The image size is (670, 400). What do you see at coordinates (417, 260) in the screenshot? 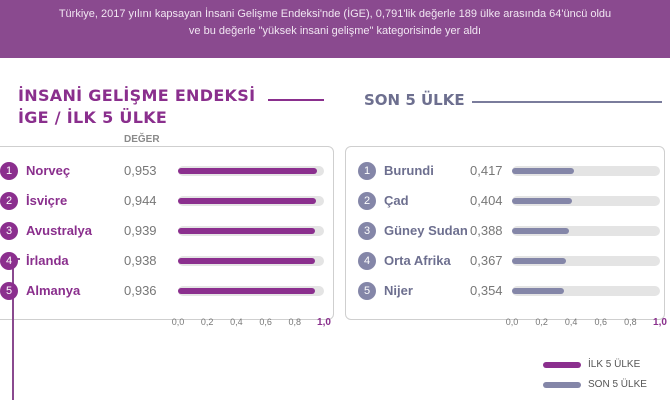
I see `bottom5-country-label: Orta Afrika` at bounding box center [417, 260].